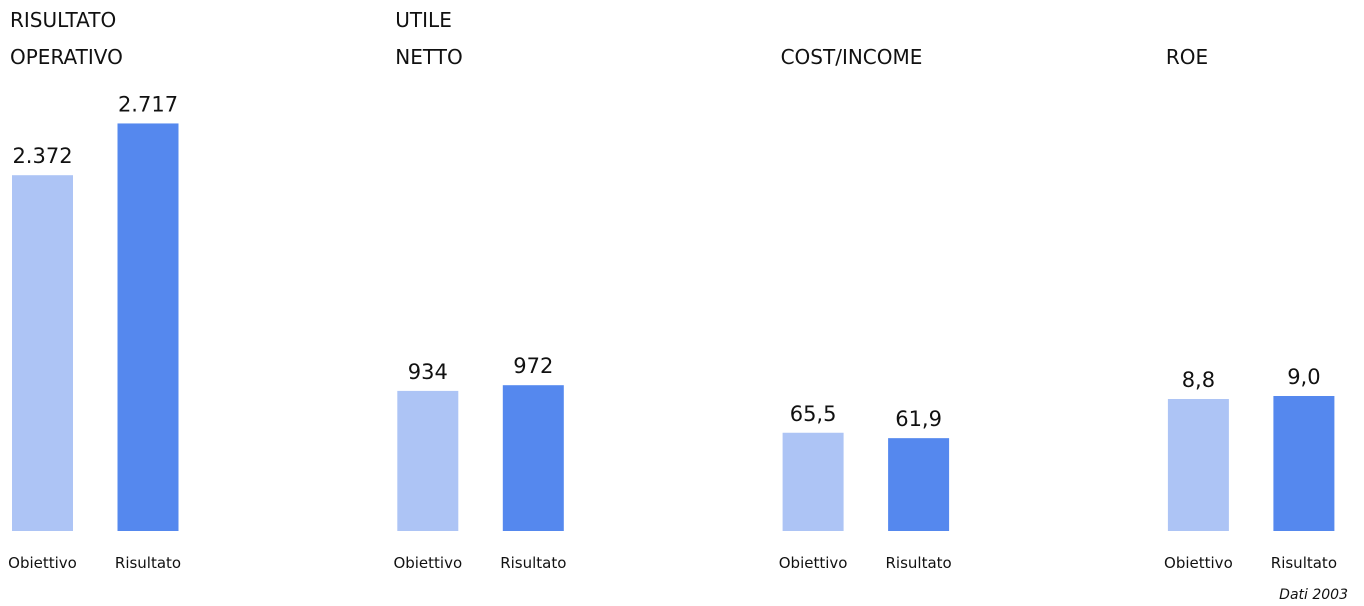 The height and width of the screenshot is (606, 1364). What do you see at coordinates (813, 414) in the screenshot?
I see `value-label: 65,5` at bounding box center [813, 414].